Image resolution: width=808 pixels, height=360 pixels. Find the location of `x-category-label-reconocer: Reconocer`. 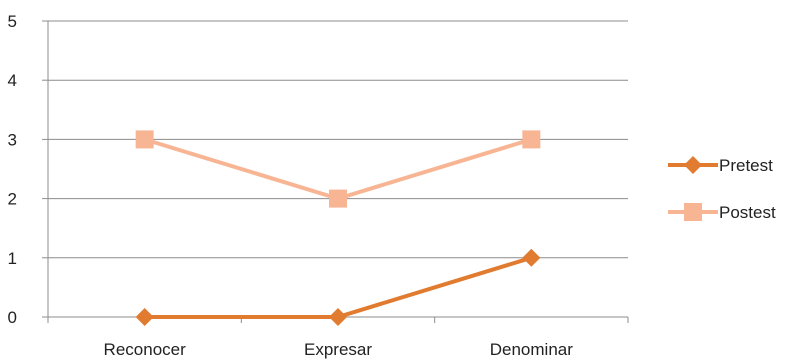

x-category-label-reconocer: Reconocer is located at coordinates (145, 349).